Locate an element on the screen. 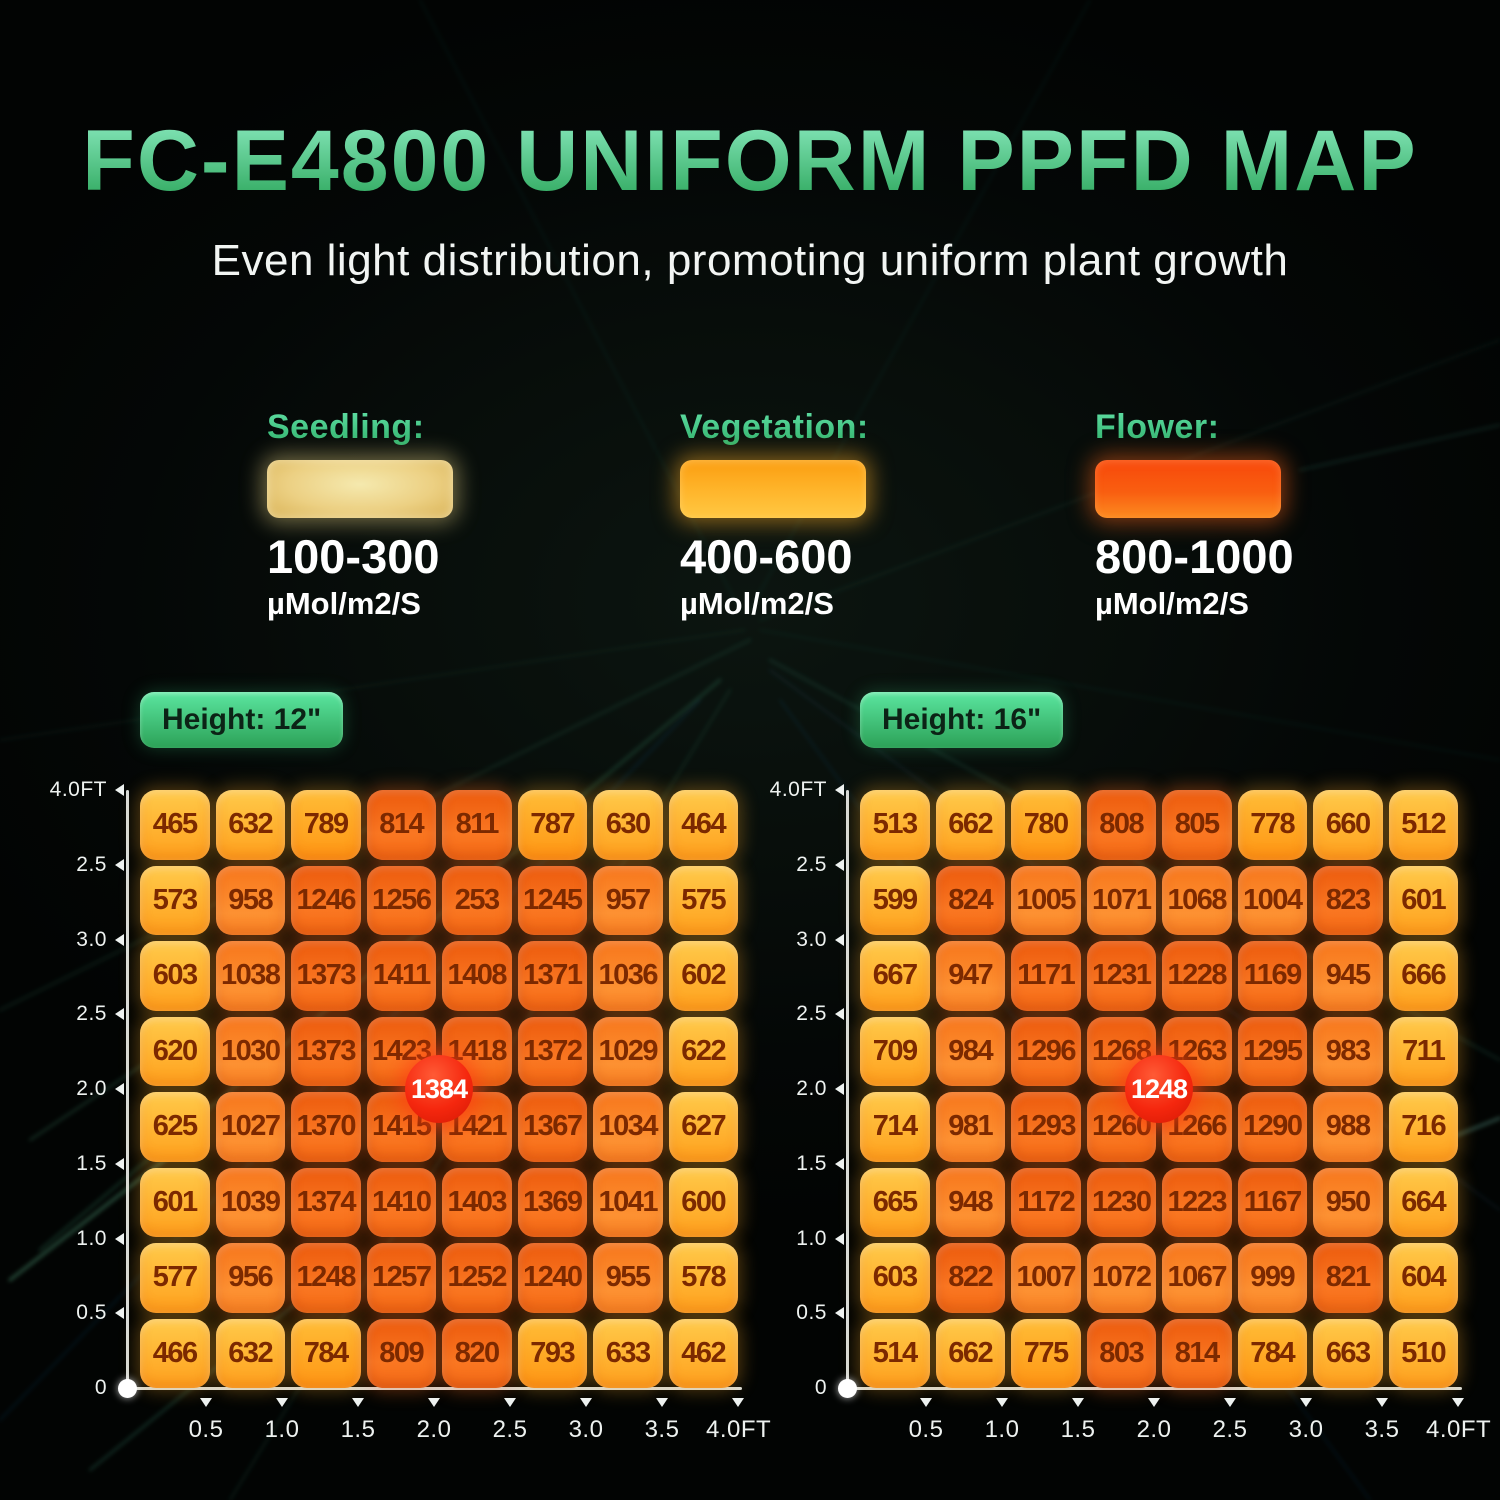 The width and height of the screenshot is (1500, 1500). ppfd-cell: 821 is located at coordinates (1348, 1278).